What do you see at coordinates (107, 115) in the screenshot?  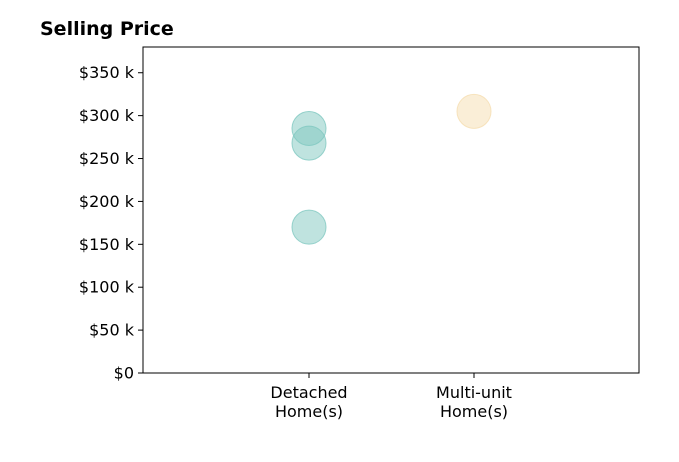 I see `y-tick-label: $300 k` at bounding box center [107, 115].